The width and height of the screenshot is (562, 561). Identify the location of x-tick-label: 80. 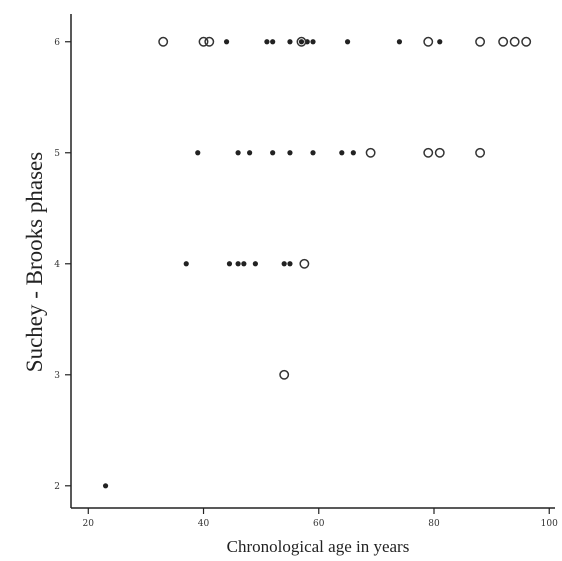
(434, 524).